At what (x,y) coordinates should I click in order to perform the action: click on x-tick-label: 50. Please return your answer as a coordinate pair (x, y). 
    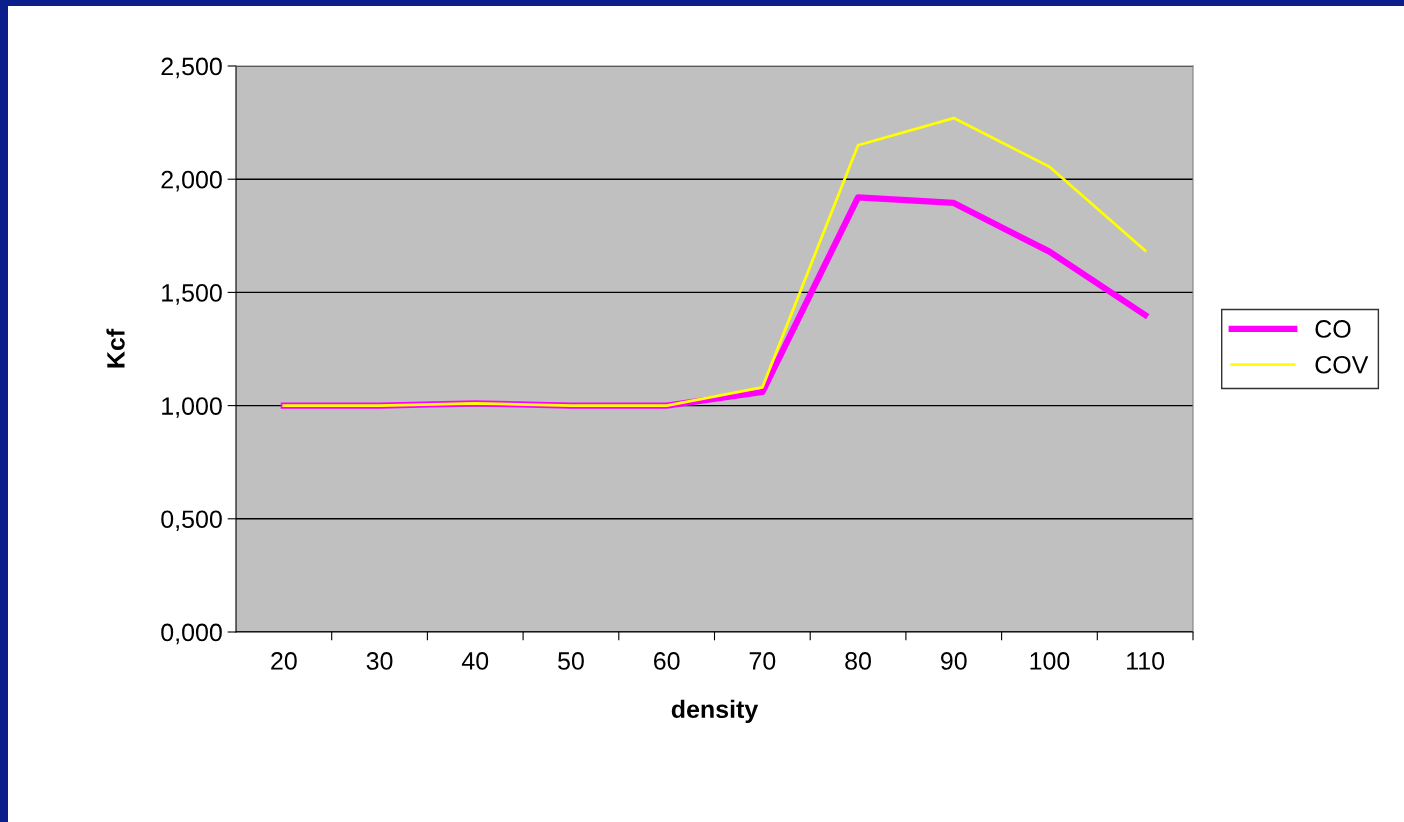
    Looking at the image, I should click on (571, 661).